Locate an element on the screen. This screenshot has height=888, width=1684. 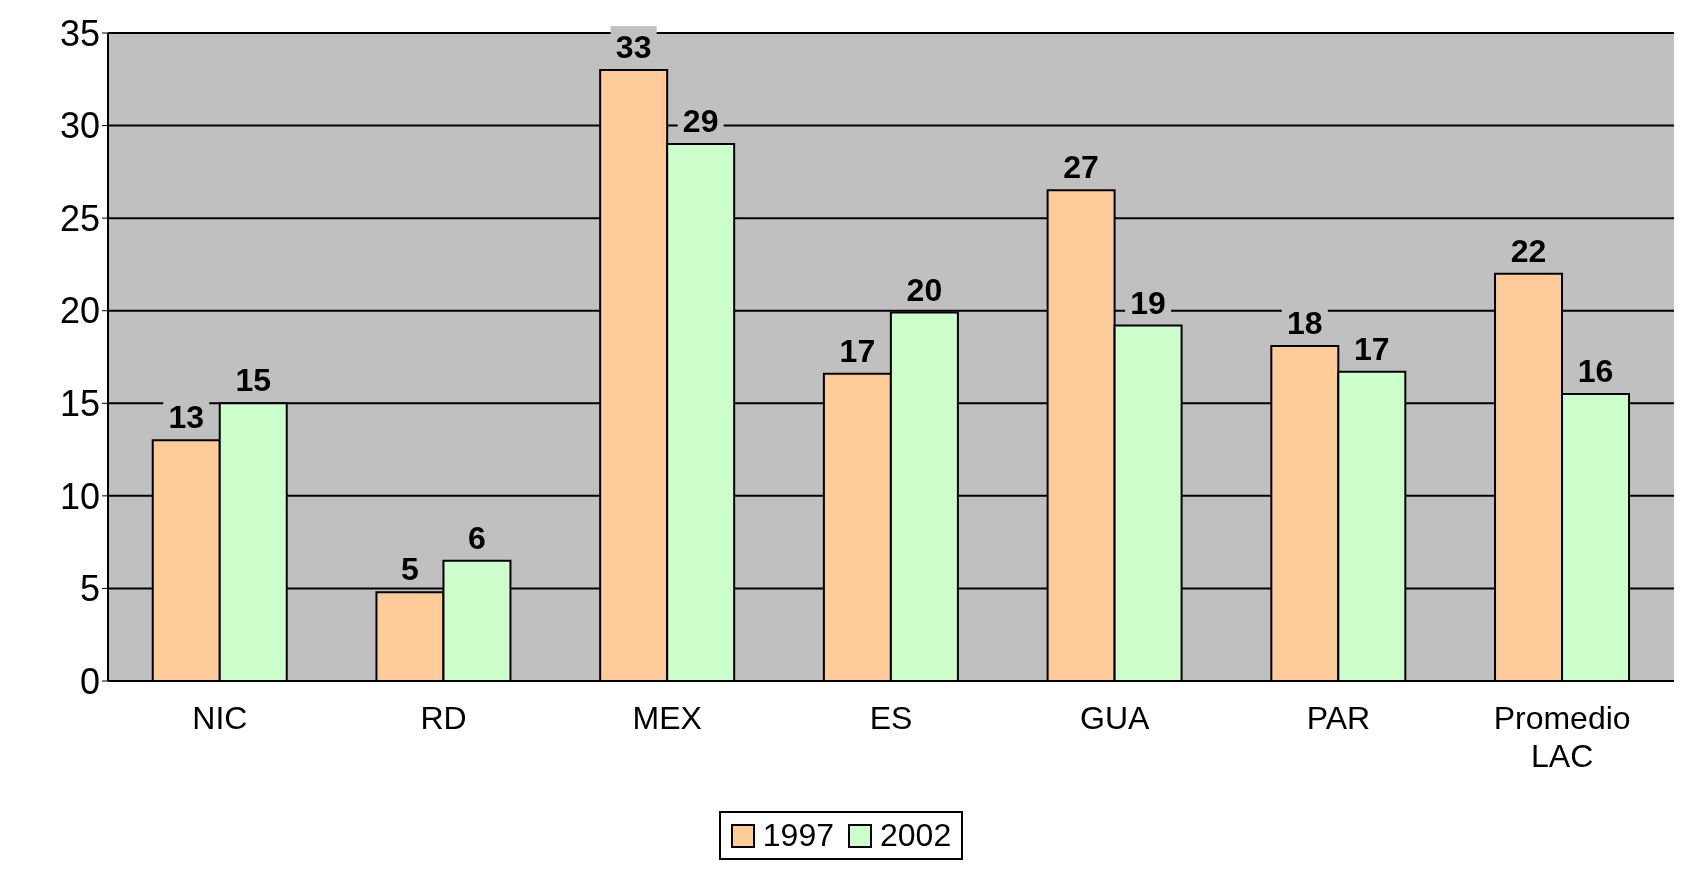
data-label: 29 is located at coordinates (700, 121).